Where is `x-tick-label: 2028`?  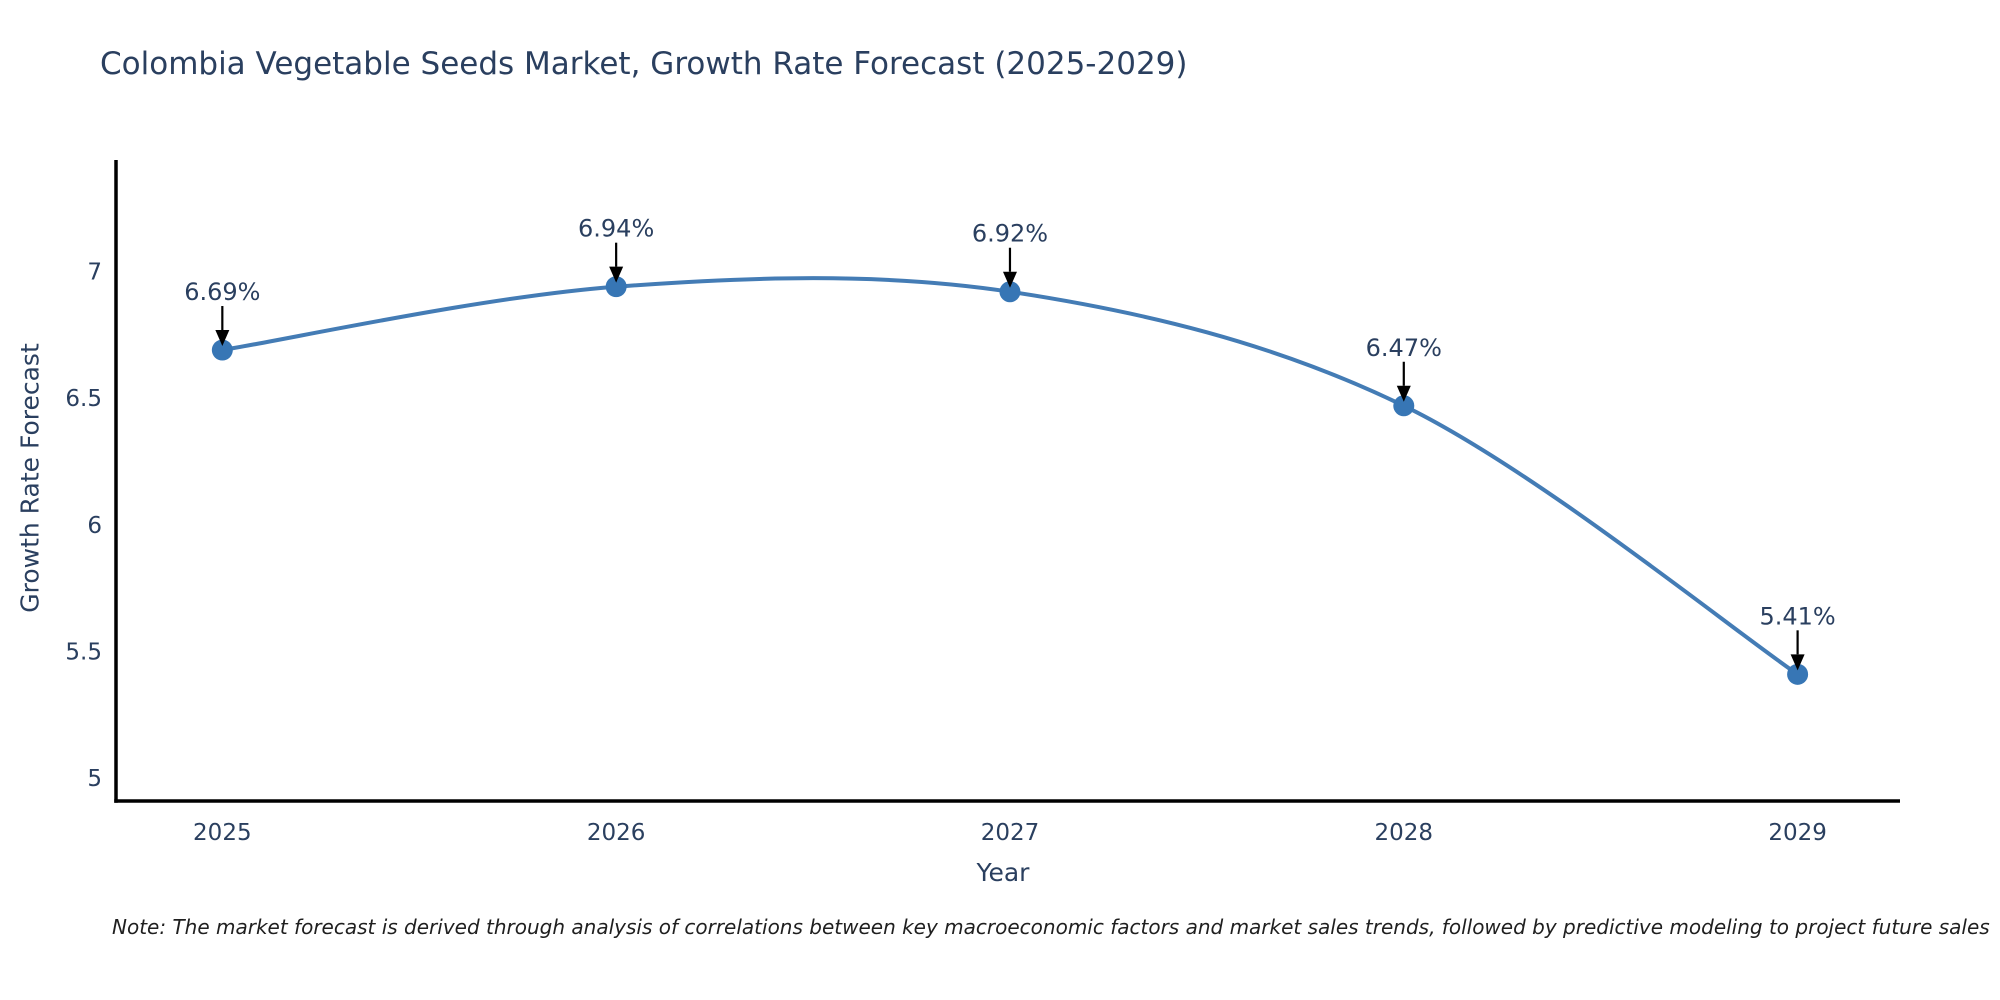
x-tick-label: 2028 is located at coordinates (1404, 833).